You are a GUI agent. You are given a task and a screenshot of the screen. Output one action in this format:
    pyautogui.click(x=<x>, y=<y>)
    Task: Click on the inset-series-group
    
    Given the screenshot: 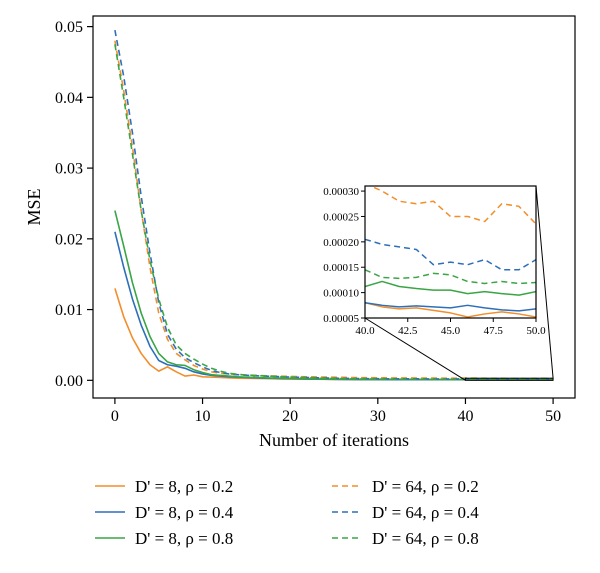 What is the action you would take?
    pyautogui.click(x=450, y=252)
    